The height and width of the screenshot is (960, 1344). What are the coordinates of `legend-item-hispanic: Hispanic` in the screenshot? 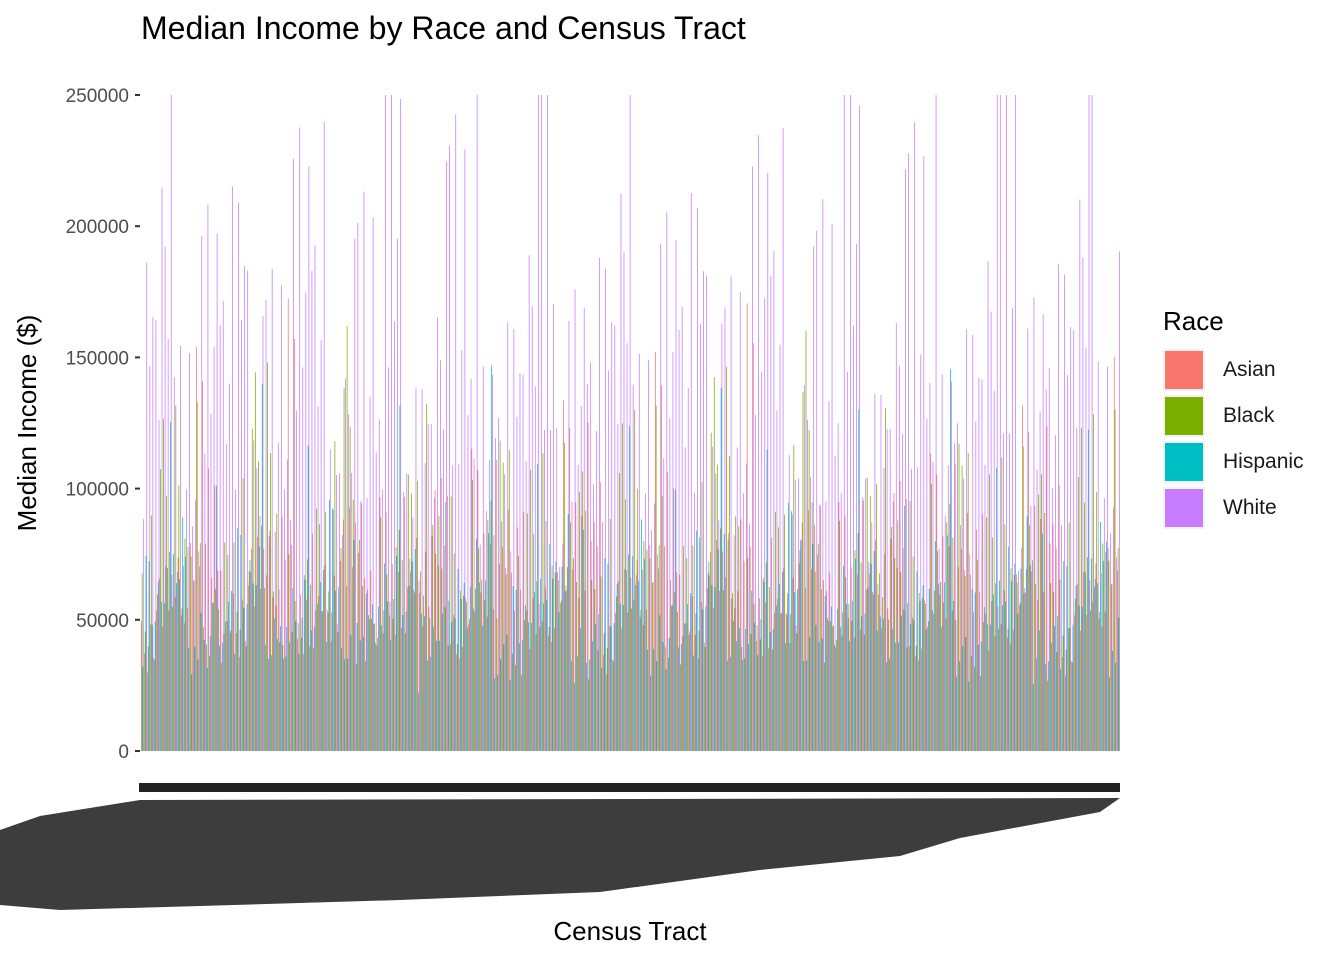 It's located at (1233, 462).